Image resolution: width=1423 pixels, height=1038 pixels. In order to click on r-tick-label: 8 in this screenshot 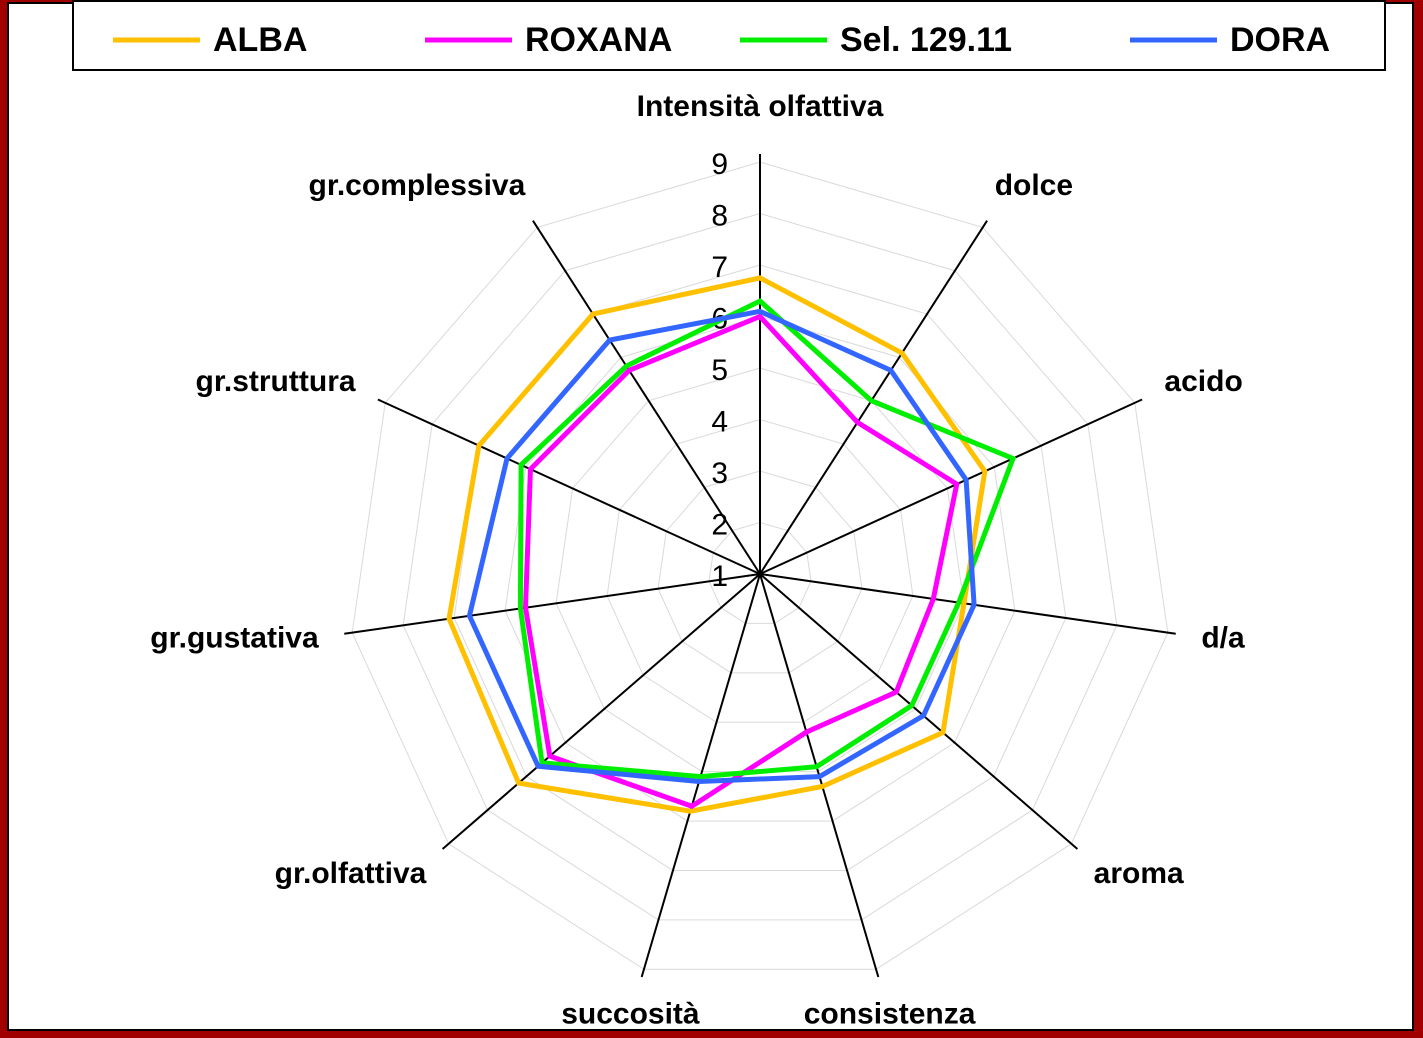, I will do `click(719, 215)`.